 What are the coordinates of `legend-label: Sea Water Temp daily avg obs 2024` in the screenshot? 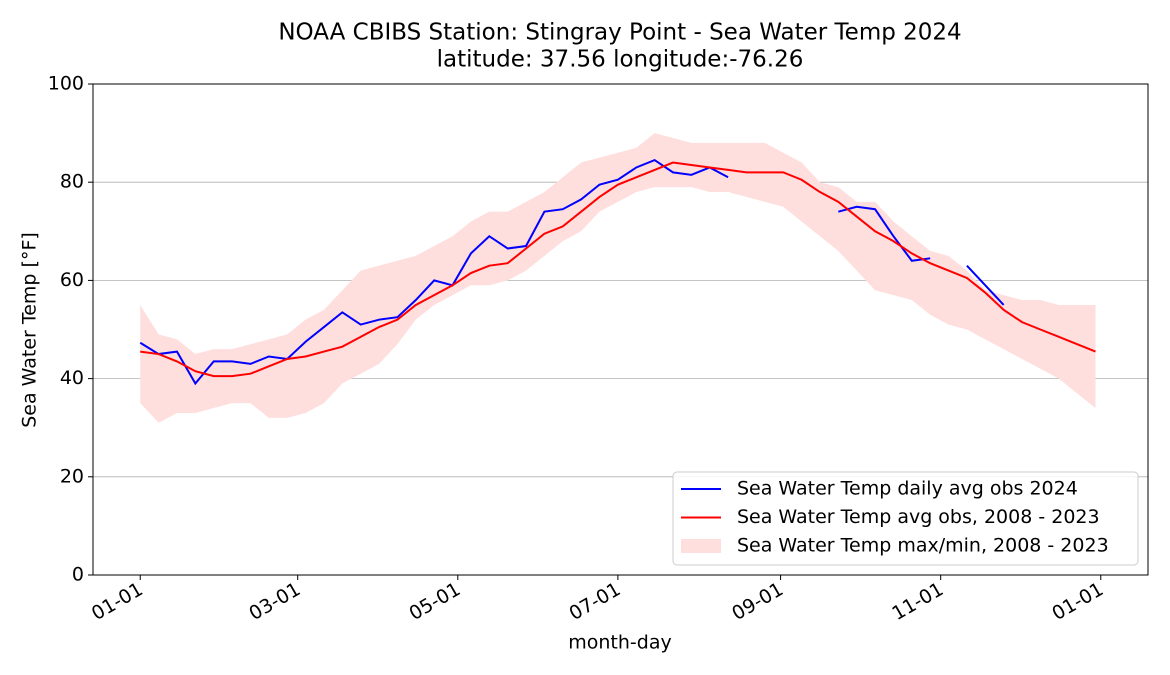 It's located at (907, 489).